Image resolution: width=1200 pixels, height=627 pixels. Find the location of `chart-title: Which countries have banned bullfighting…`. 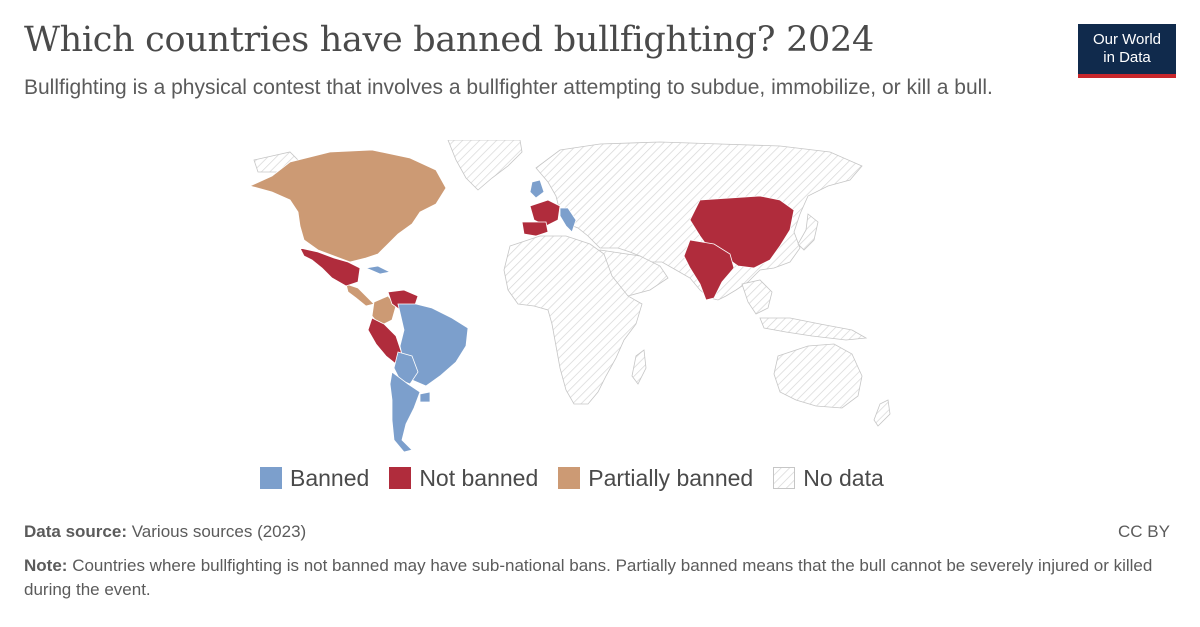

chart-title: Which countries have banned bullfighting… is located at coordinates (449, 40).